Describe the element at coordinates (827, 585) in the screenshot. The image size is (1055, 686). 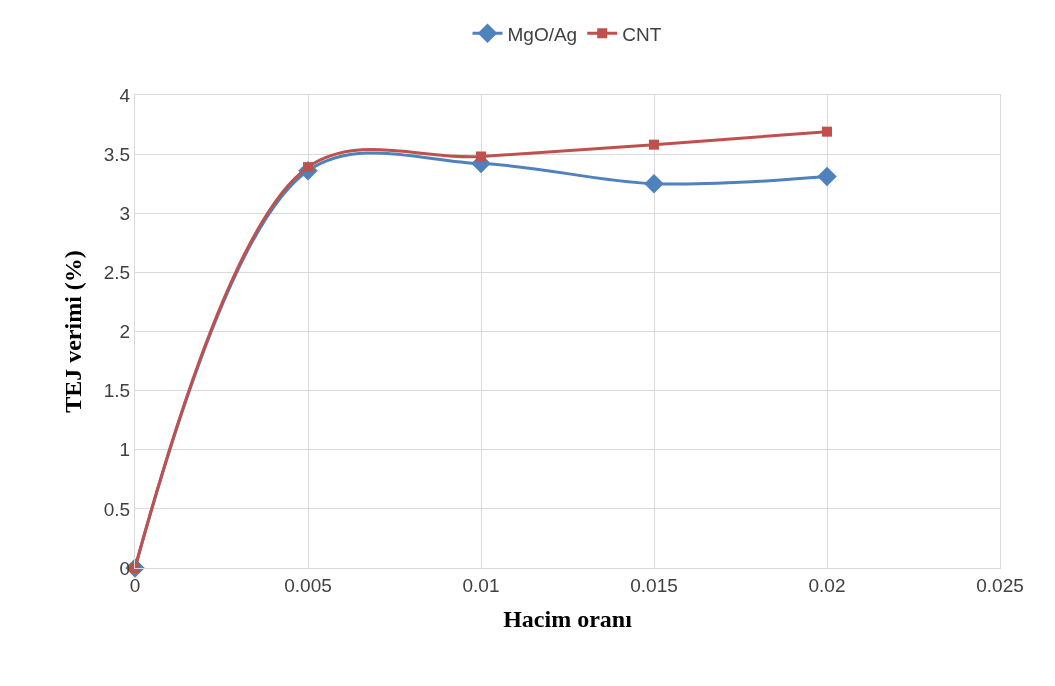
I see `x-tick-label: 0.02` at that location.